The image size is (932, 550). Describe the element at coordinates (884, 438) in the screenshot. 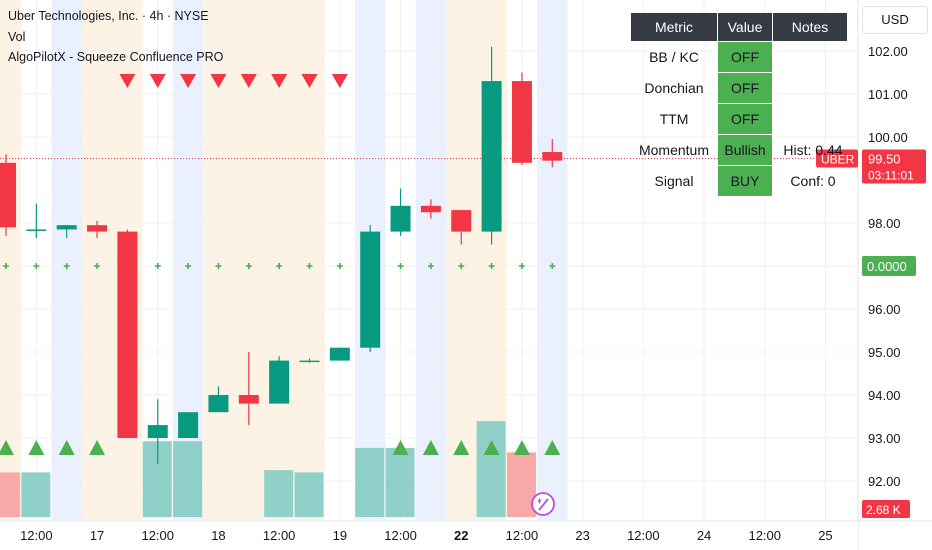

I see `price-tick-label: 93.00` at that location.